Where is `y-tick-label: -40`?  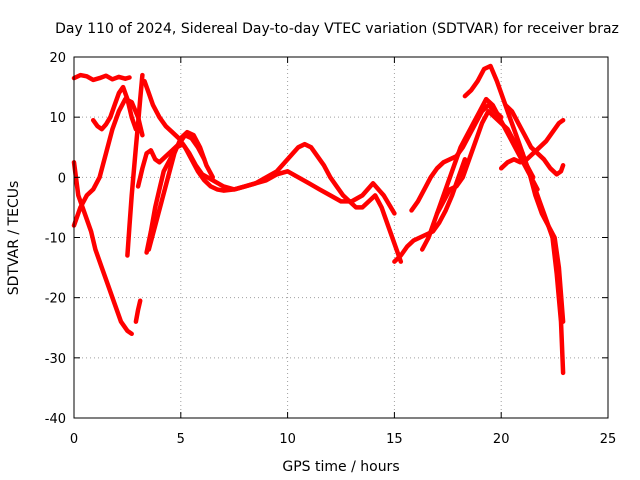 y-tick-label: -40 is located at coordinates (55, 419).